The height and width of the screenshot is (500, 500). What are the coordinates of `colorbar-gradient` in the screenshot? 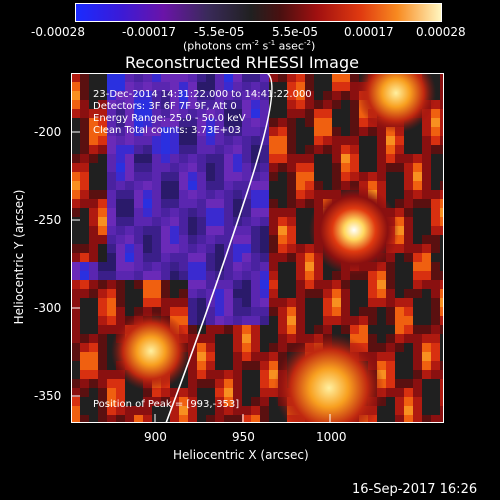 It's located at (258, 12).